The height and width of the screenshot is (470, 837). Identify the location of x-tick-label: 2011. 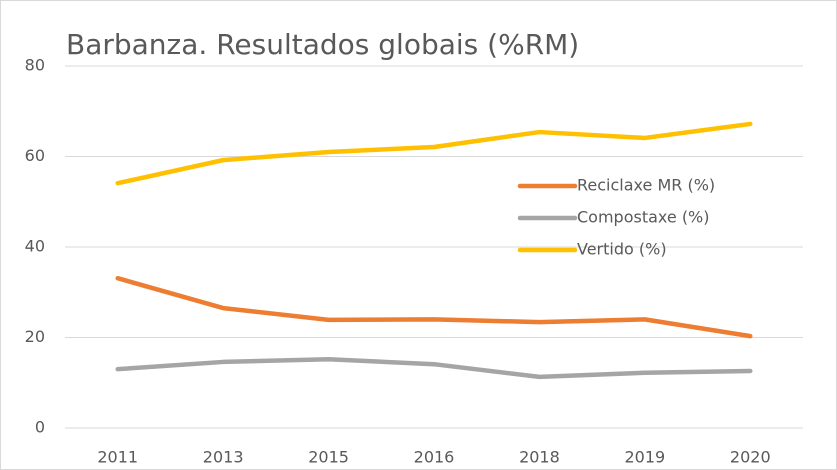
(117, 457).